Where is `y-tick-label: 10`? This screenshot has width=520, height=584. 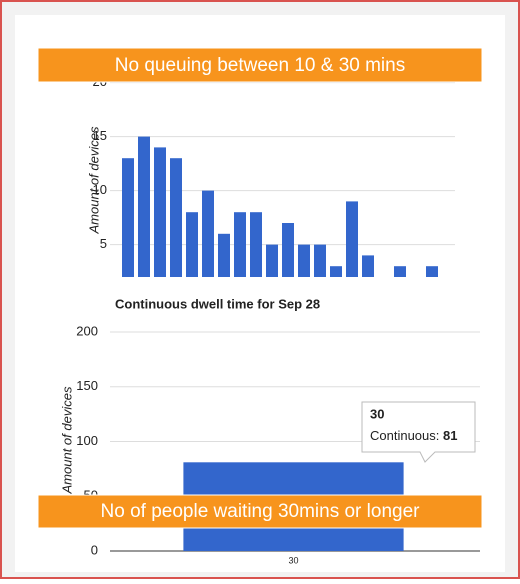
y-tick-label: 10 is located at coordinates (100, 189).